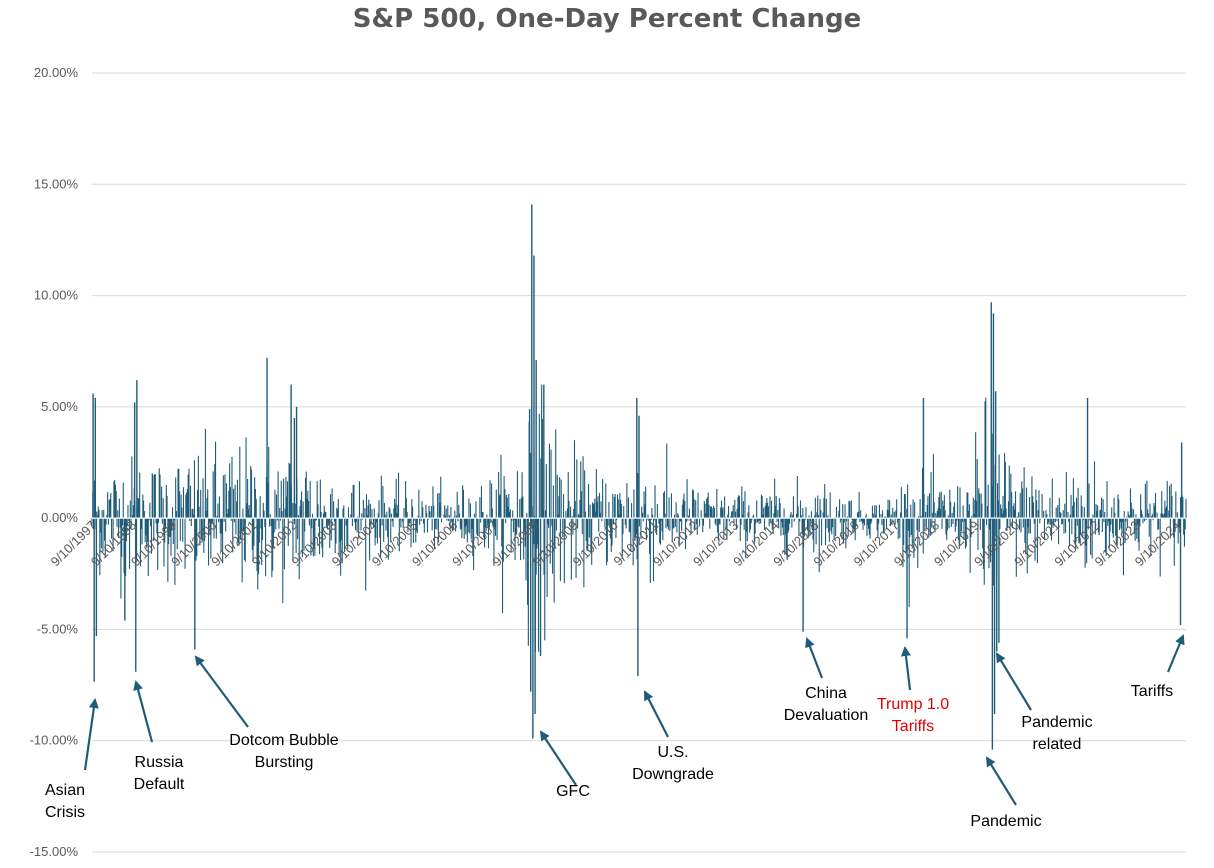 This screenshot has height=868, width=1214. Describe the element at coordinates (283, 740) in the screenshot. I see `annotation-line: Dotcom Bubble` at that location.